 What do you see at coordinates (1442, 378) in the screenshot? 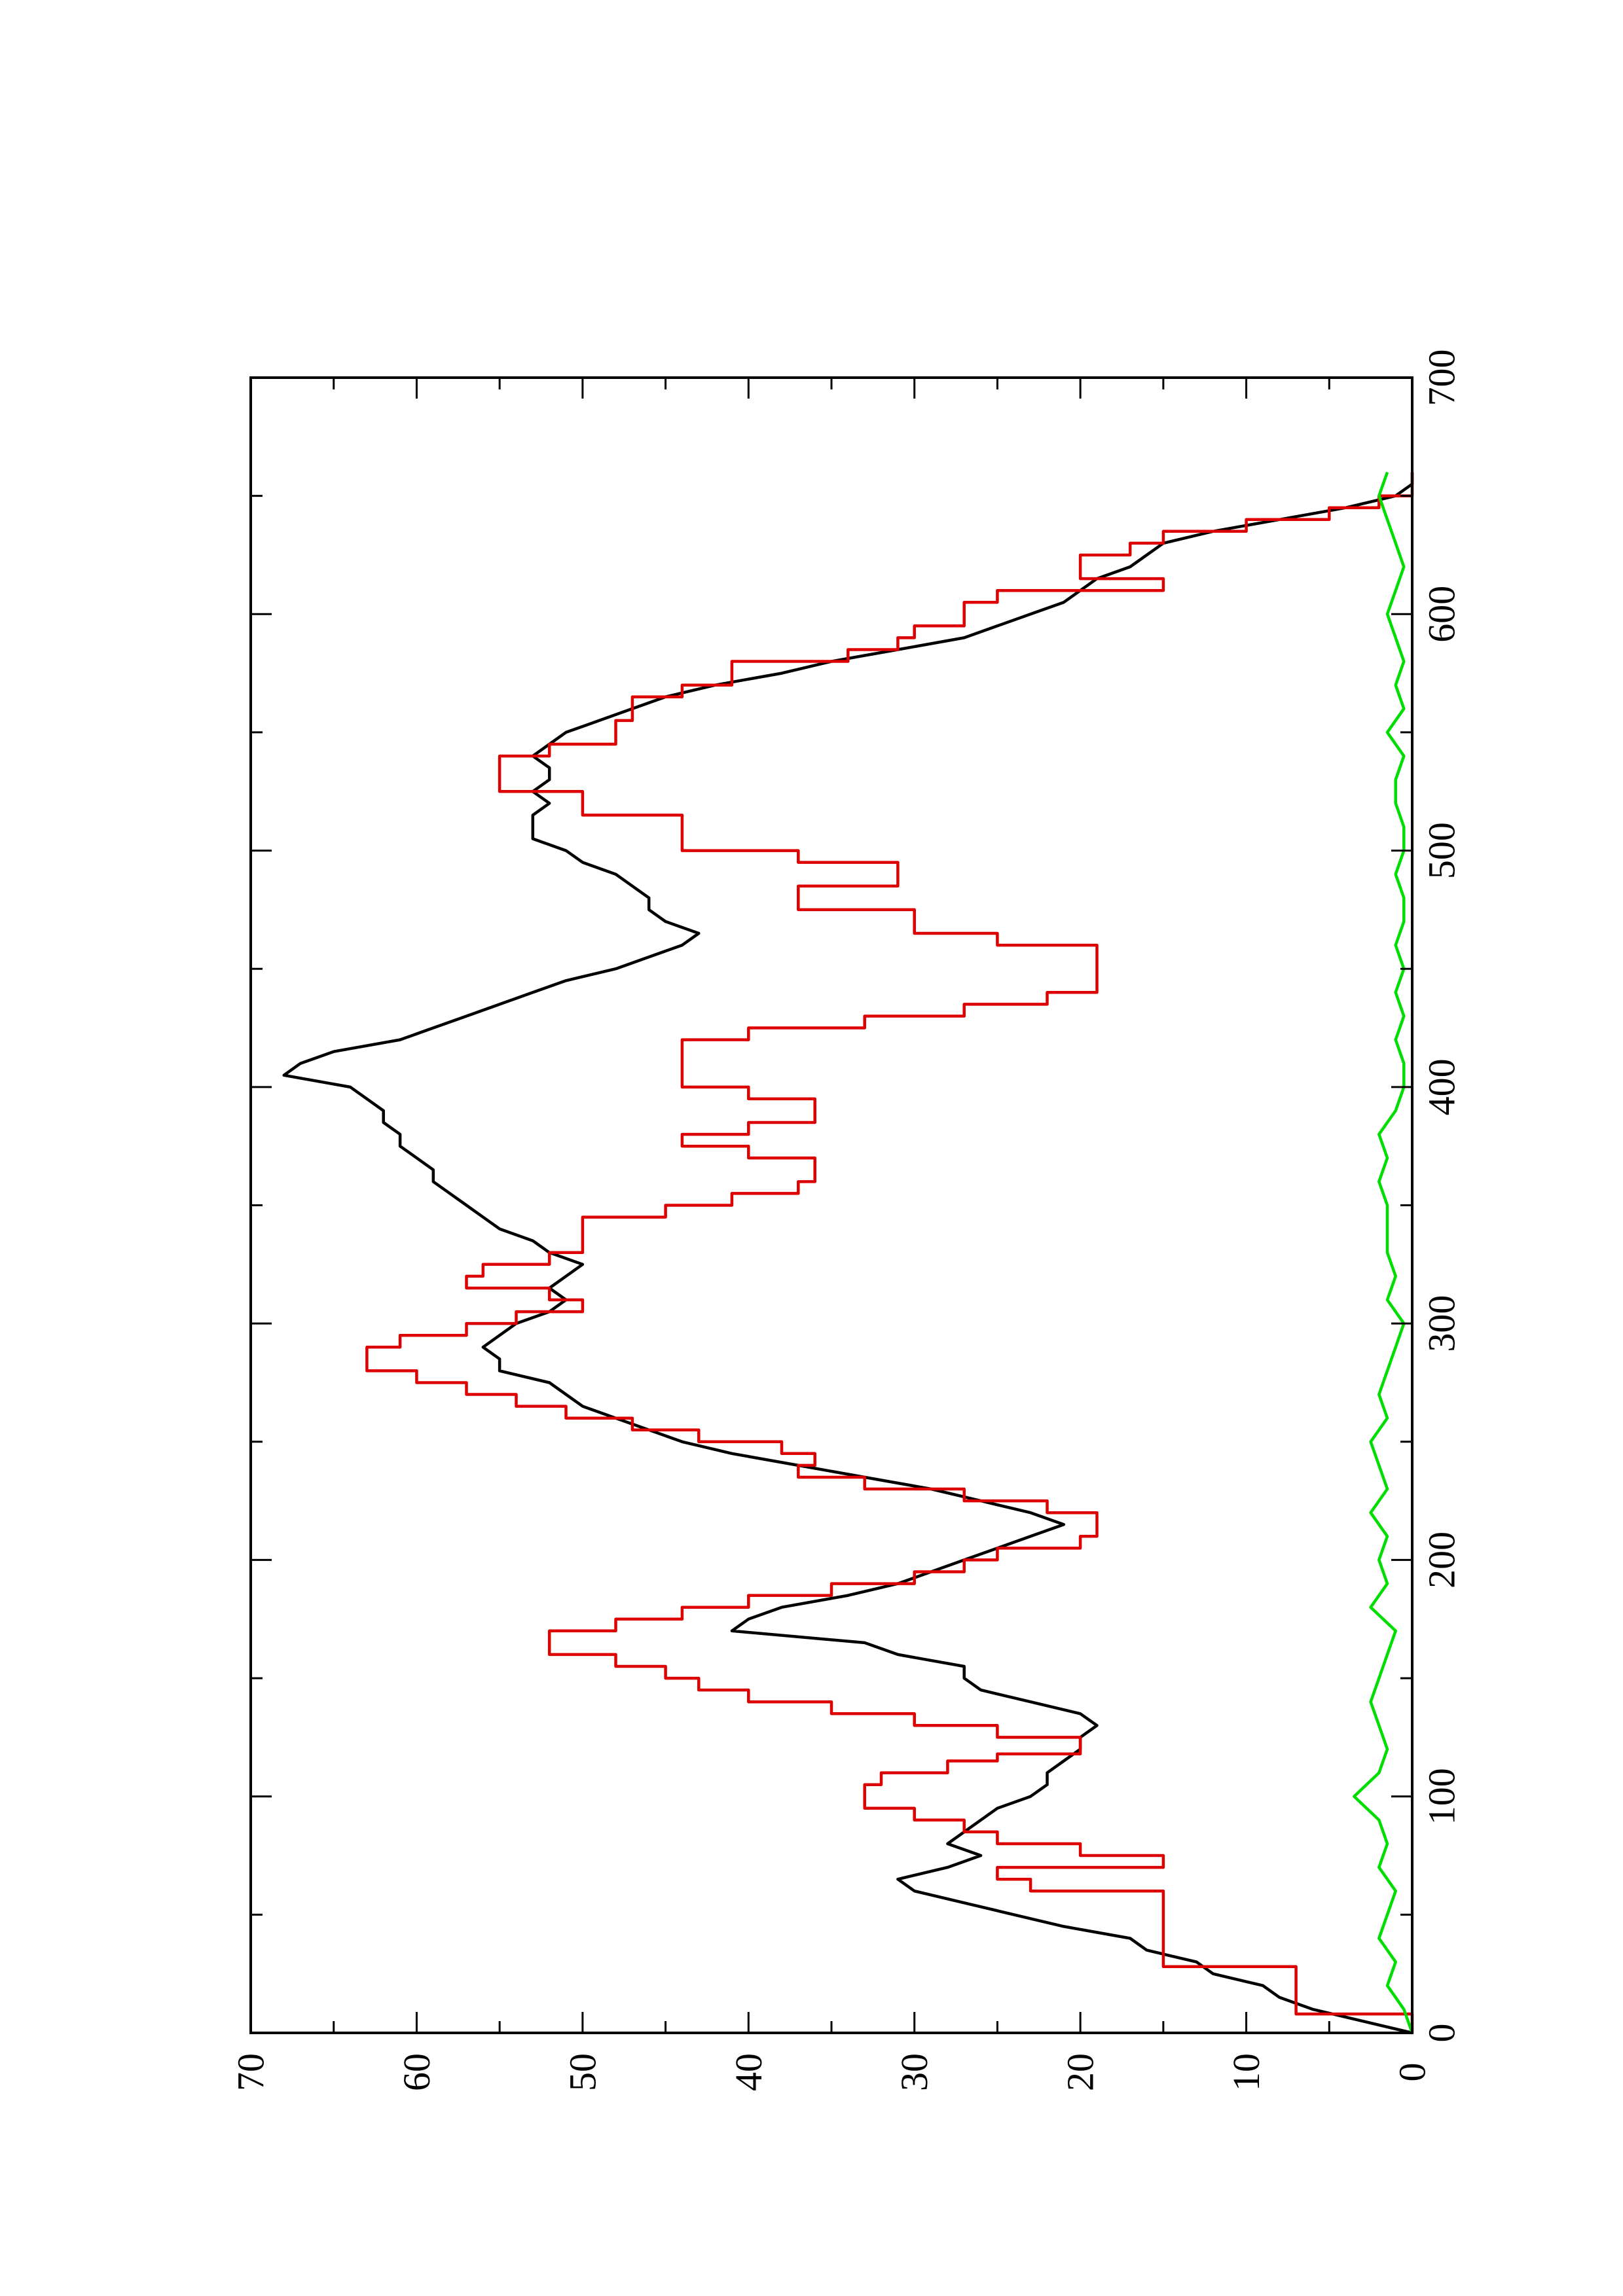
I see `x-tick-label: 700` at bounding box center [1442, 378].